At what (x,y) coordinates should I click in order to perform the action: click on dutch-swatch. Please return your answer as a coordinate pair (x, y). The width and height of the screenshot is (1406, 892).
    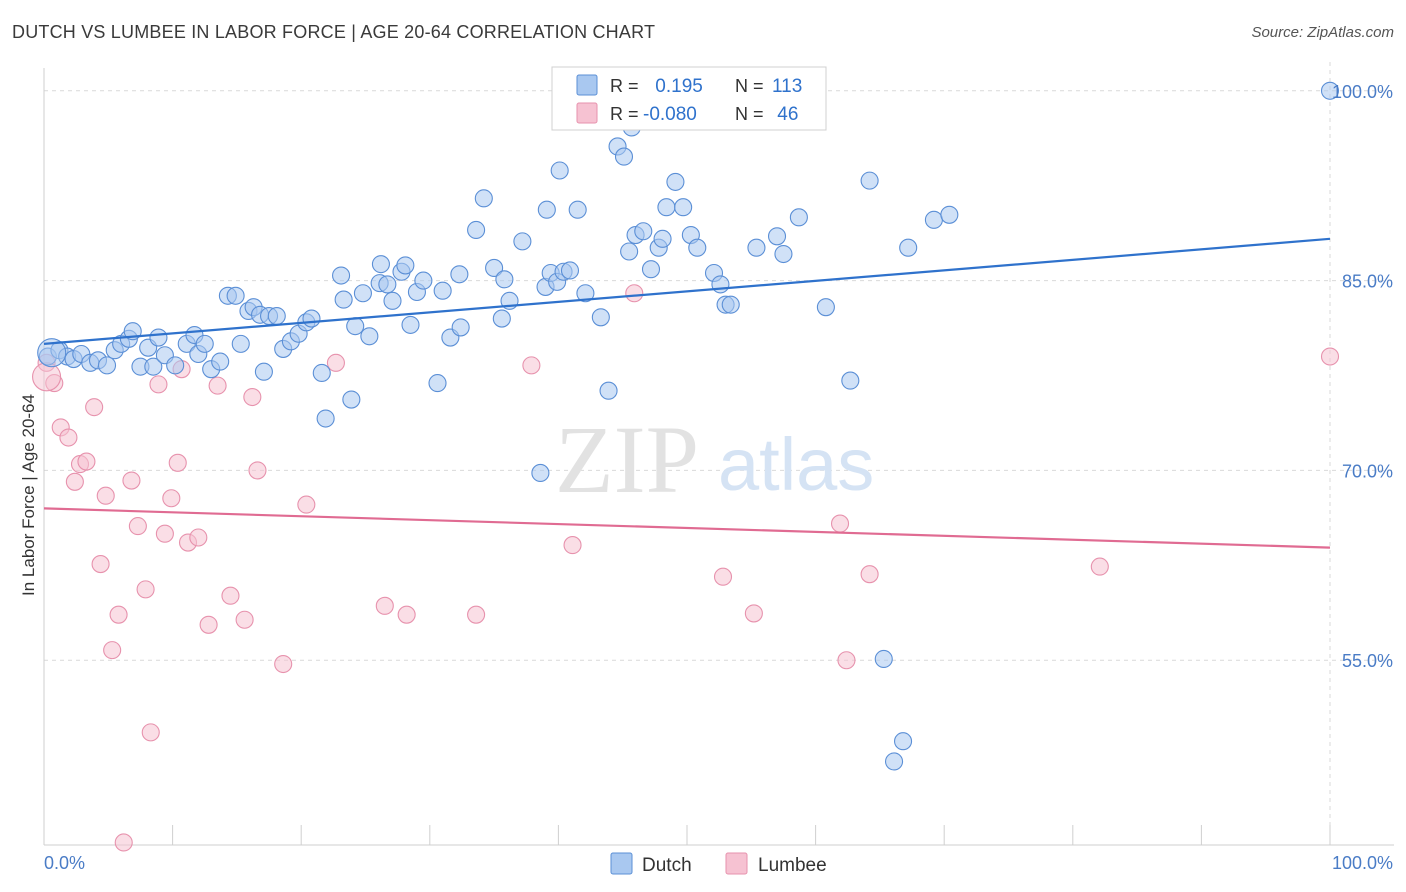
    Looking at the image, I should click on (587, 85).